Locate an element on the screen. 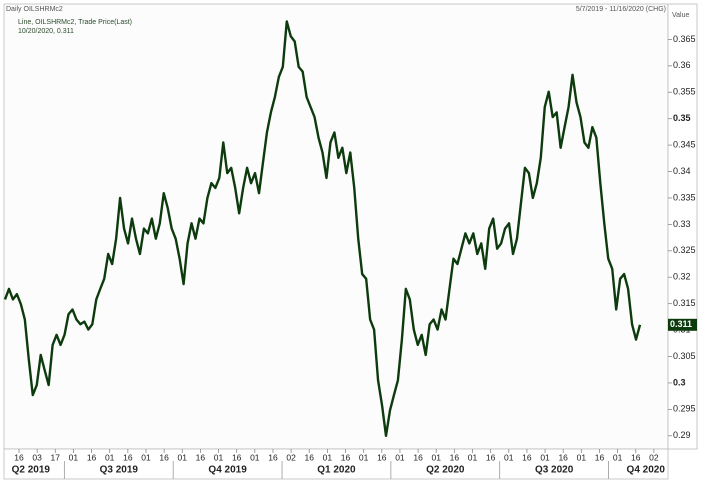 This screenshot has width=701, height=483. y-tick-label: 0.325 is located at coordinates (684, 250).